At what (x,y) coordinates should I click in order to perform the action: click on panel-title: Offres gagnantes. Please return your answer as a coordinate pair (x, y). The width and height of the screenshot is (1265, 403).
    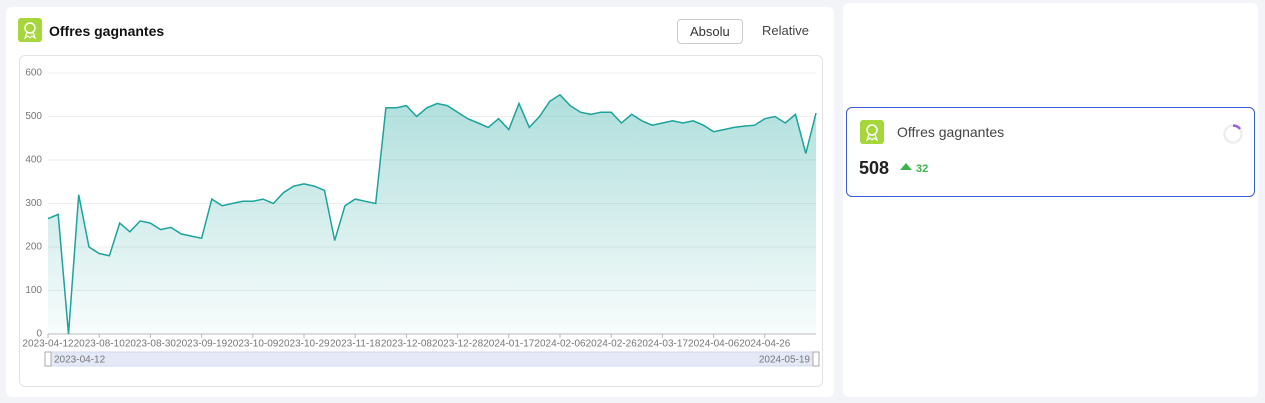
    Looking at the image, I should click on (107, 31).